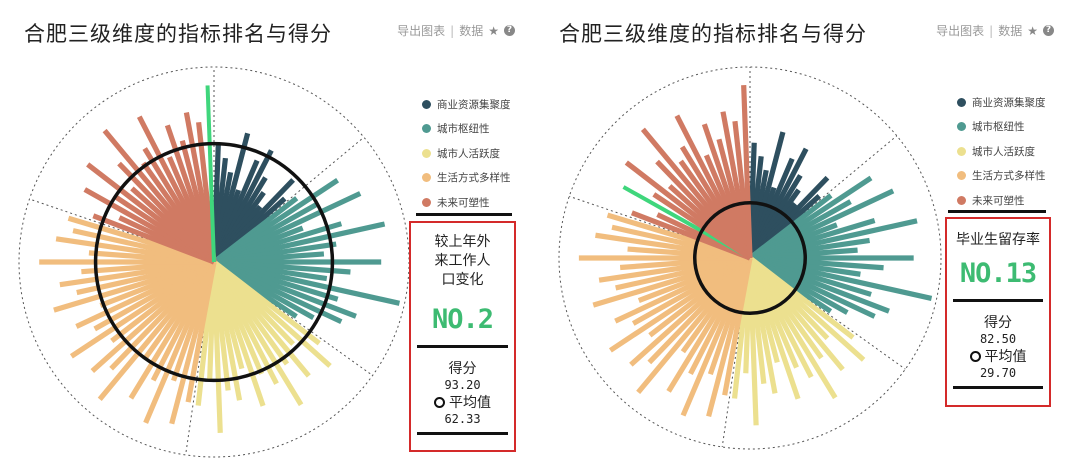  I want to click on metric-name: 较上年外来工作人口变化, so click(462, 261).